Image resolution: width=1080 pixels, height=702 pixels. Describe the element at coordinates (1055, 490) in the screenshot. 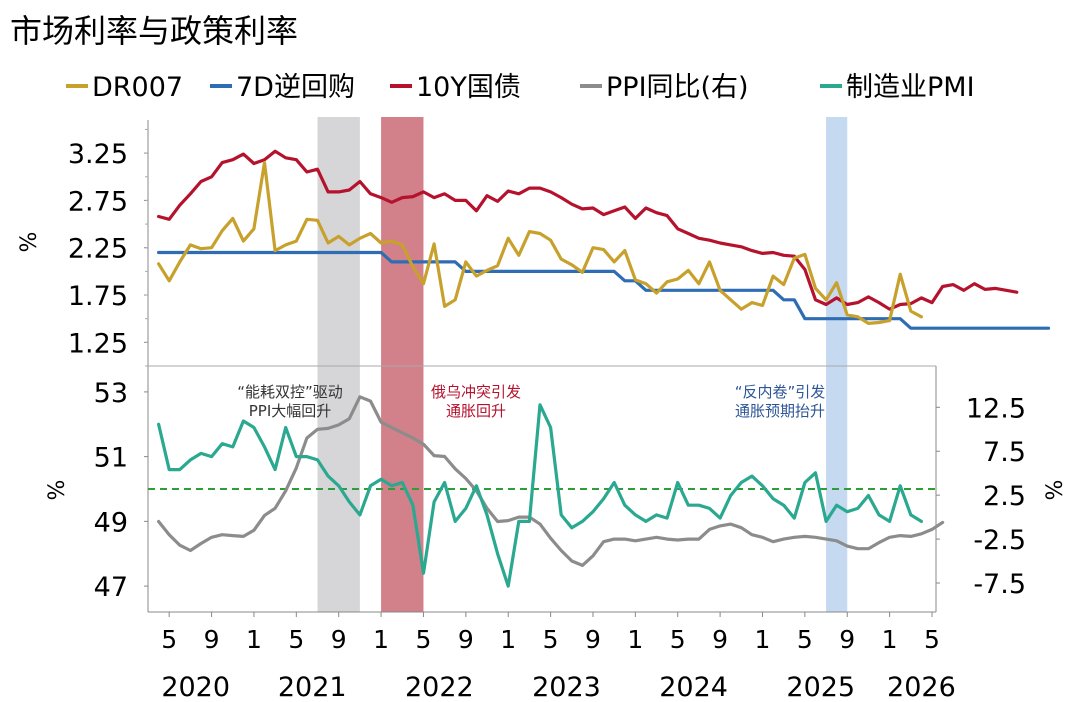

I see `bottom-right-ylabel: %` at that location.